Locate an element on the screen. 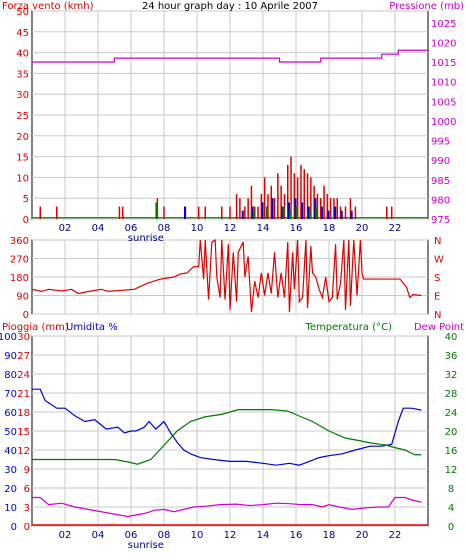  humidity-x-tick-label: 16 is located at coordinates (296, 535).